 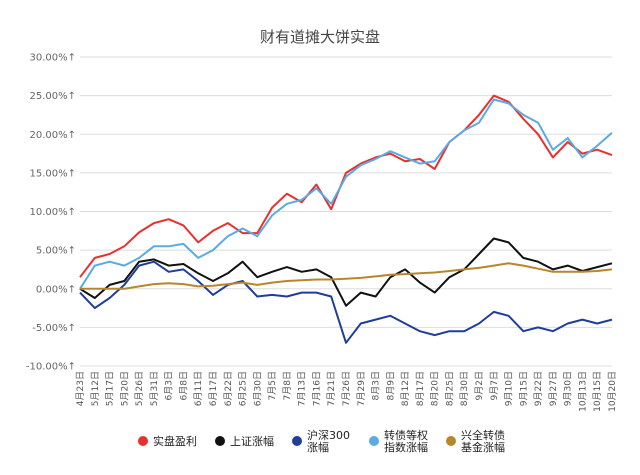 What do you see at coordinates (56, 289) in the screenshot?
I see `y-tick-label: 0.00%↑` at bounding box center [56, 289].